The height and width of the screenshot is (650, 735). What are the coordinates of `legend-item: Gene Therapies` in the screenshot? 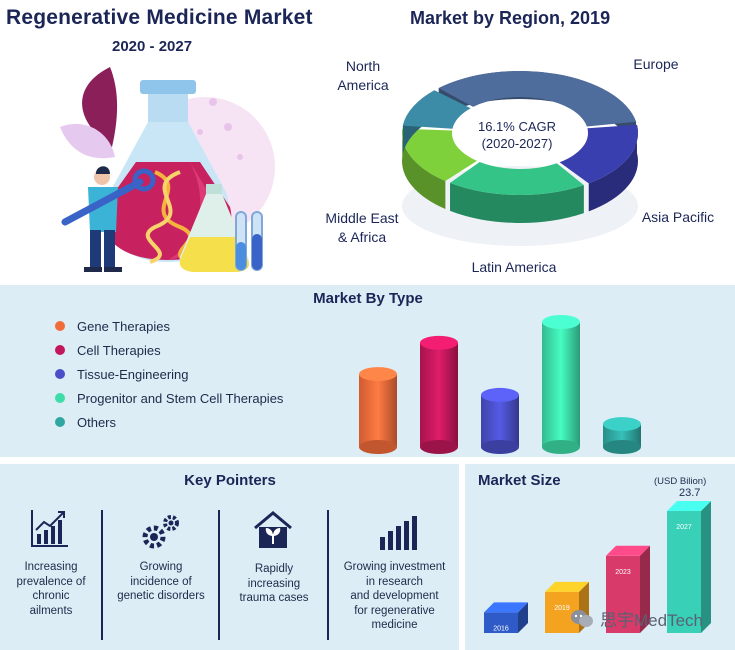 It's located at (205, 326).